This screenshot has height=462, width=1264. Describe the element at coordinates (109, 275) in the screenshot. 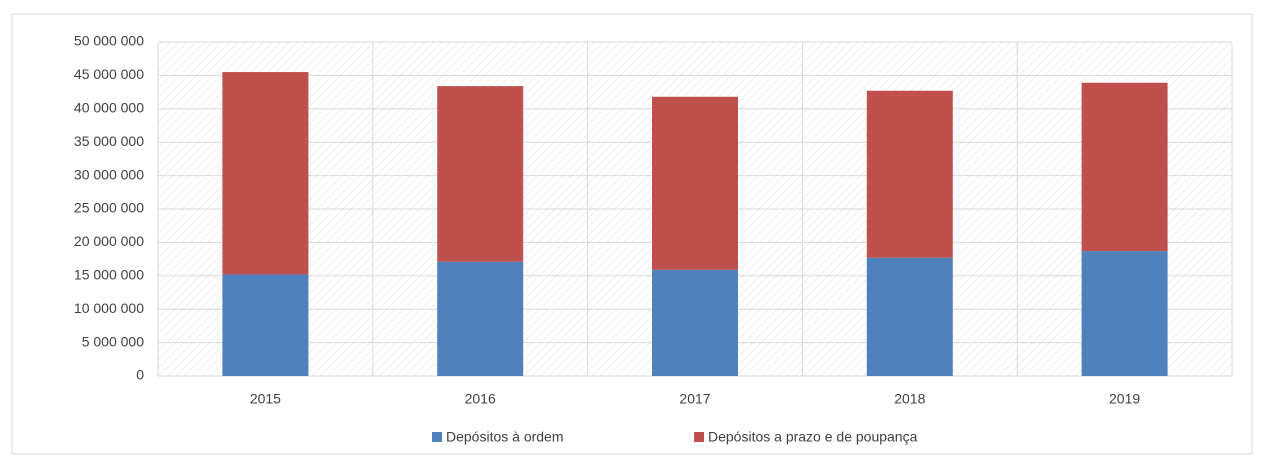

I see `y-tick-label: 15 000 000` at that location.